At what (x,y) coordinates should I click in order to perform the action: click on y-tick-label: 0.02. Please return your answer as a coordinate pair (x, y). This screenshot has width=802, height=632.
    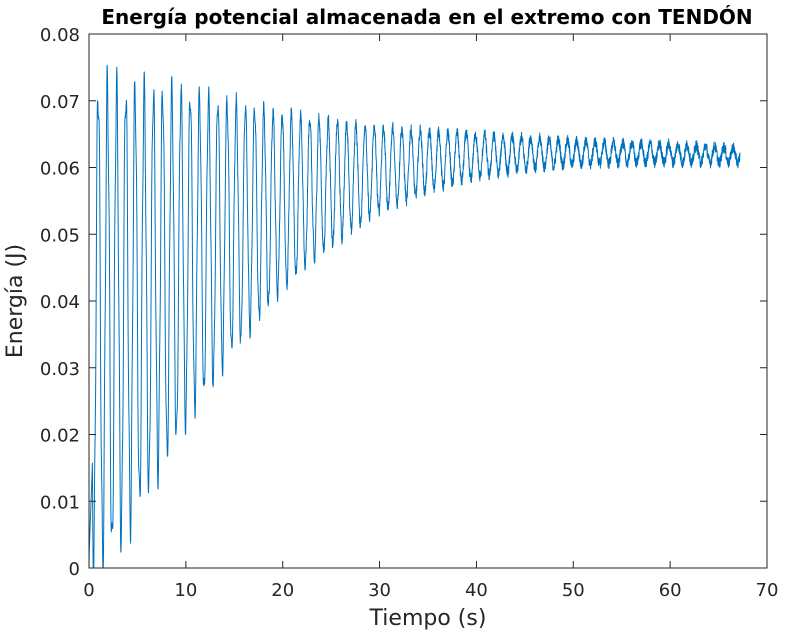
    Looking at the image, I should click on (60, 436).